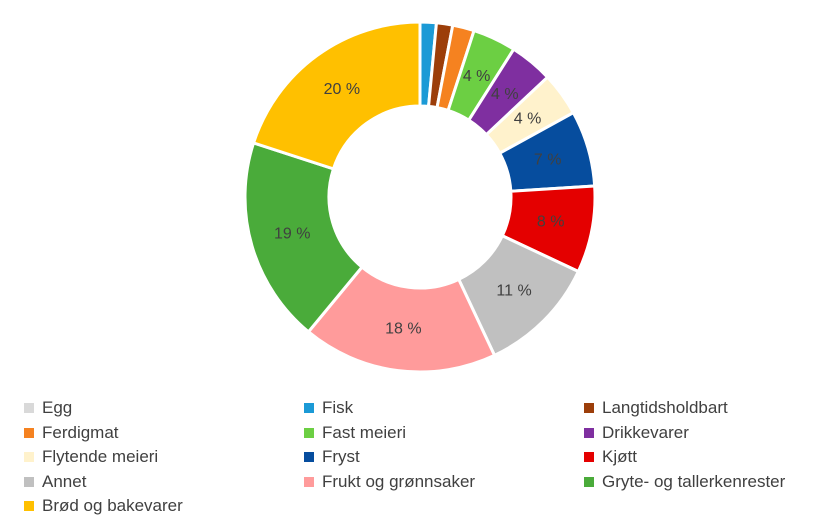 The height and width of the screenshot is (528, 839). Describe the element at coordinates (548, 159) in the screenshot. I see `slice-label-fryst: 7 %` at that location.